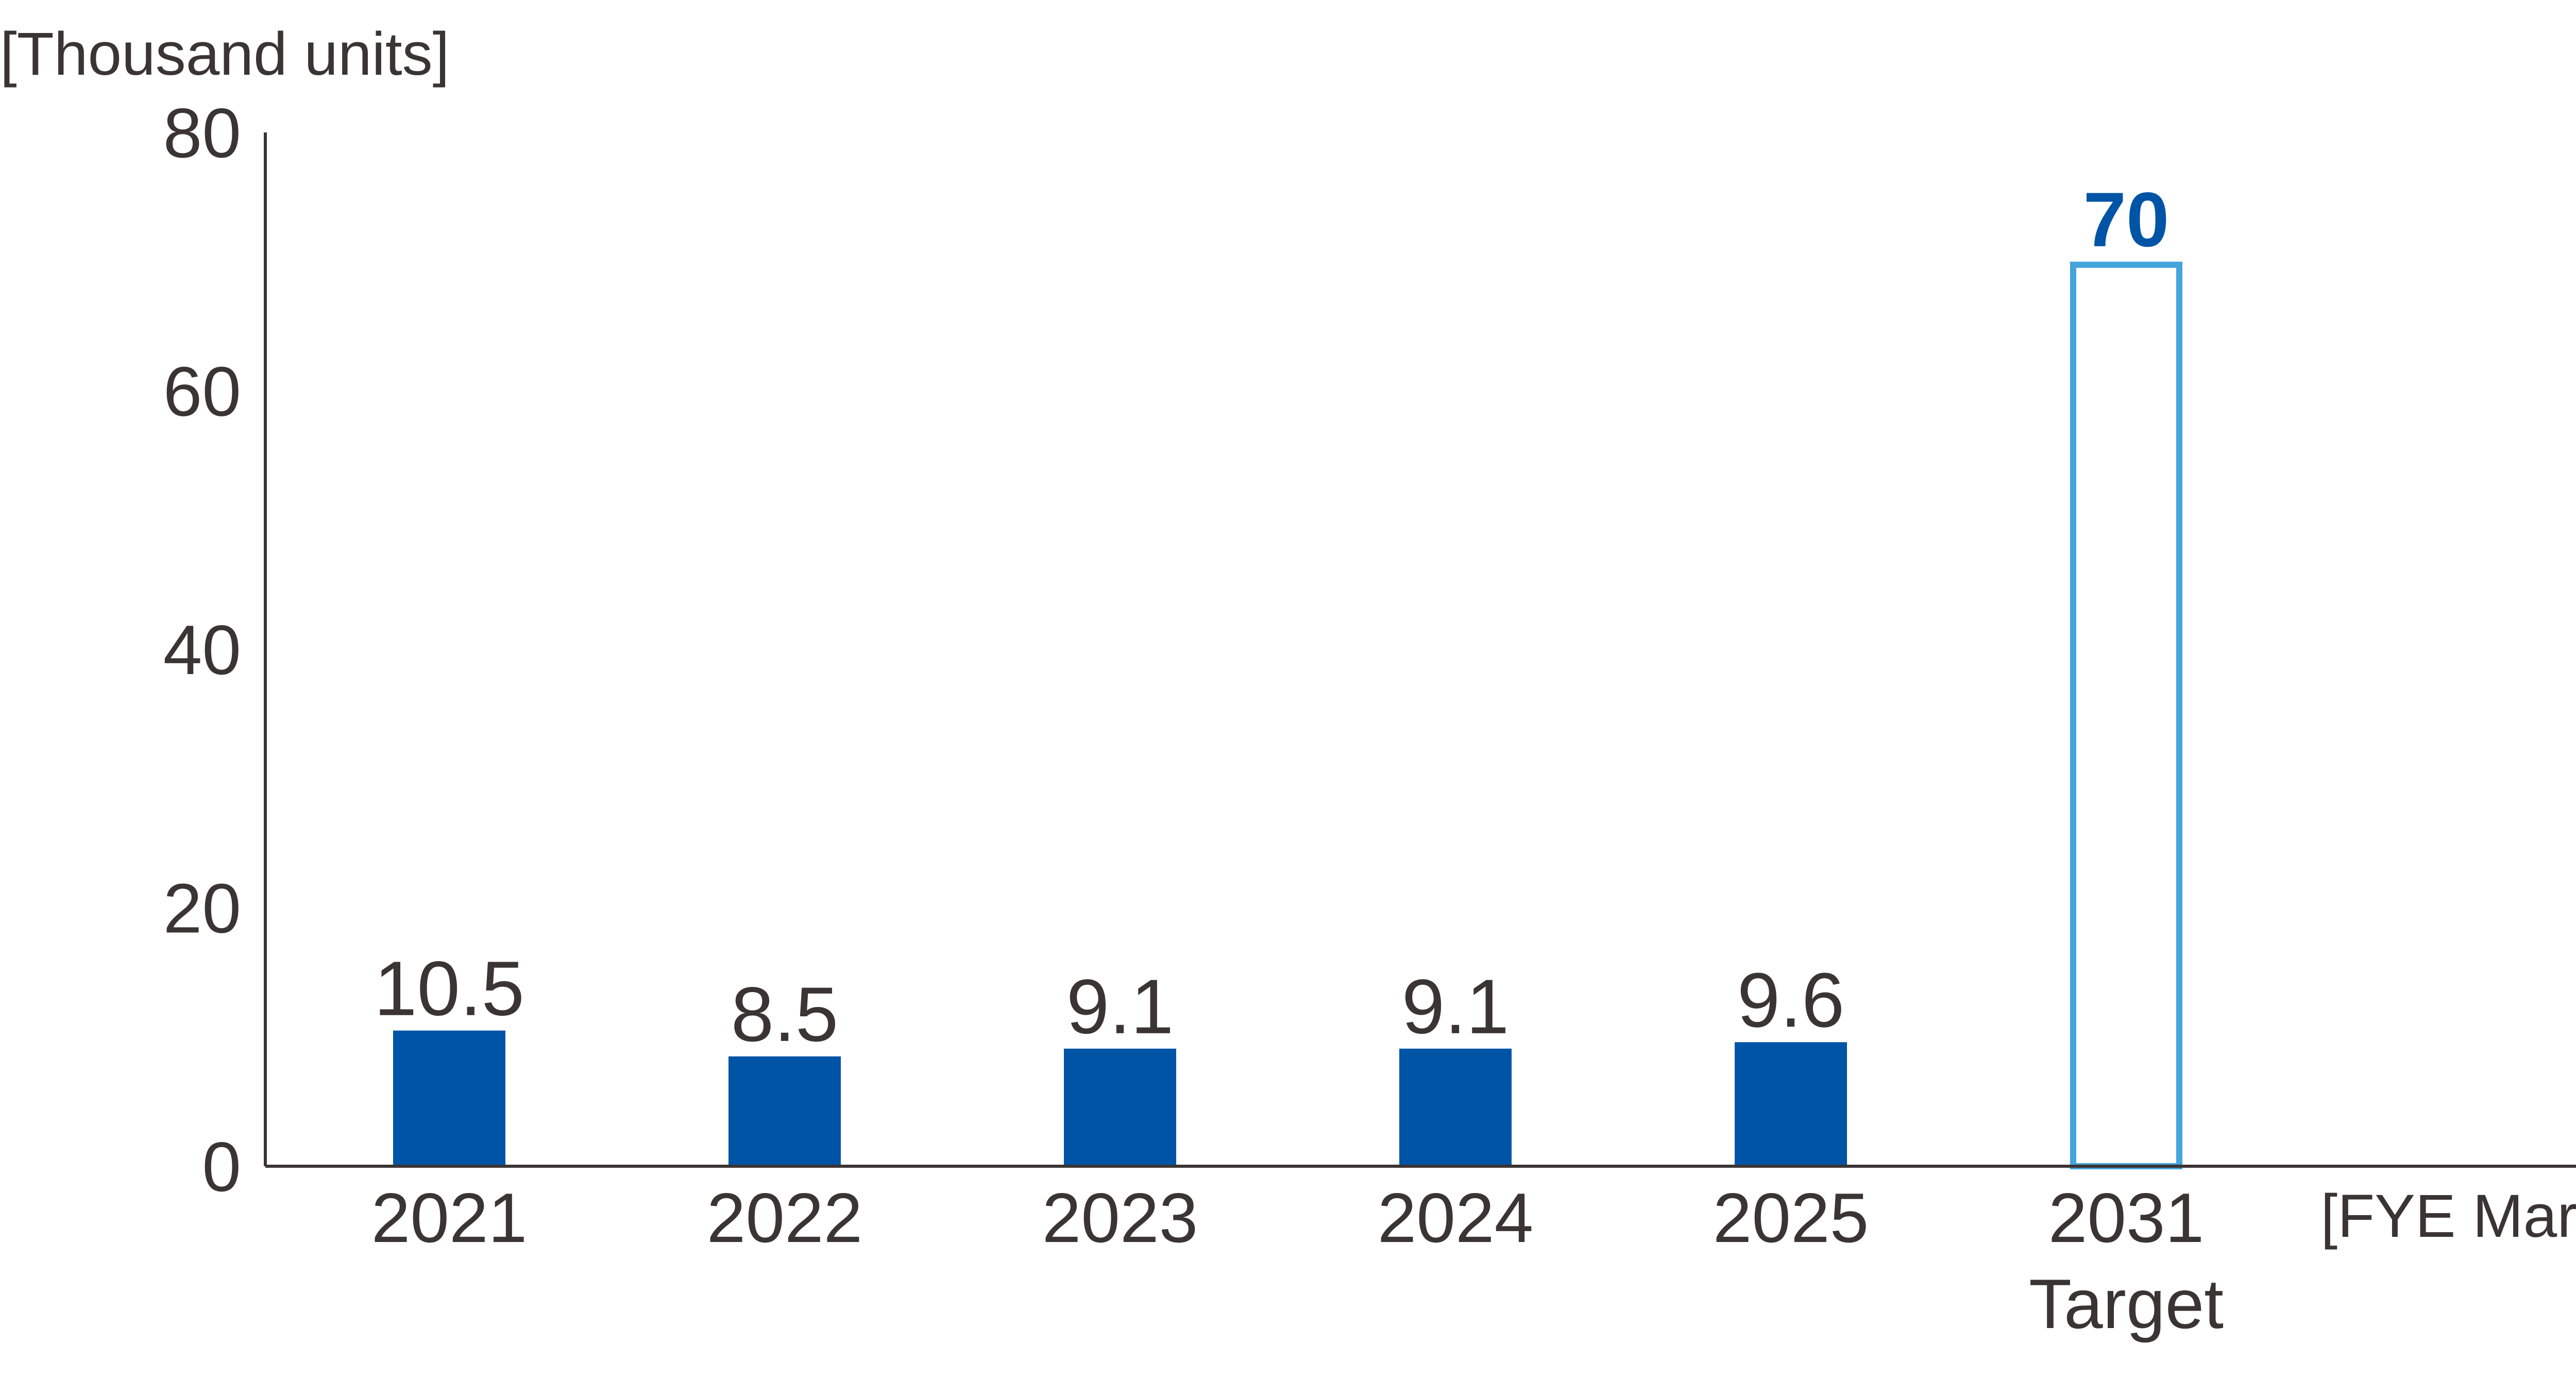  What do you see at coordinates (785, 1218) in the screenshot?
I see `x-tick-label: 2022` at bounding box center [785, 1218].